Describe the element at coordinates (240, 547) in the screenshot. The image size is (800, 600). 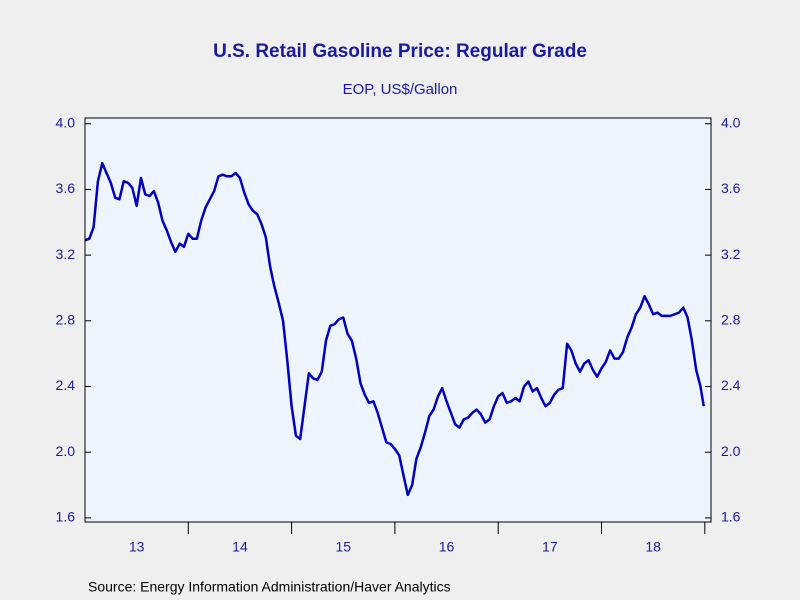
I see `x-tick-label: 14` at that location.